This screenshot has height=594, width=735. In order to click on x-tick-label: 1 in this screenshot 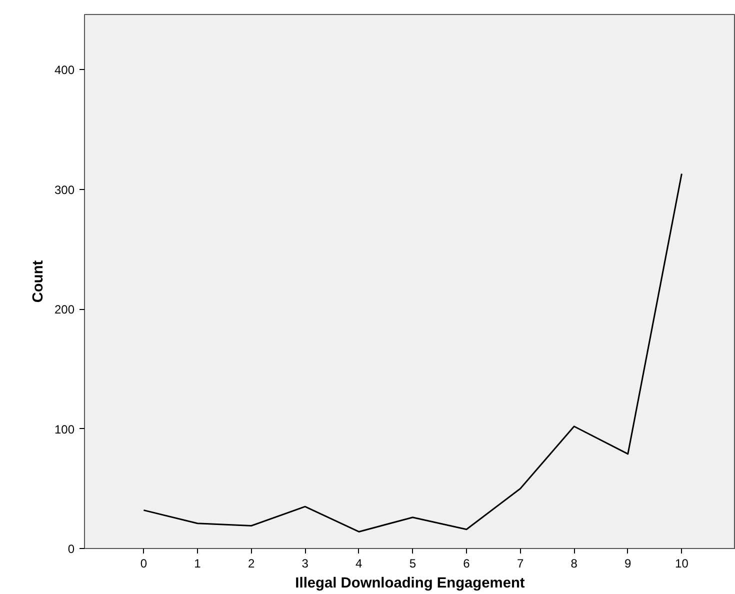, I will do `click(198, 563)`.